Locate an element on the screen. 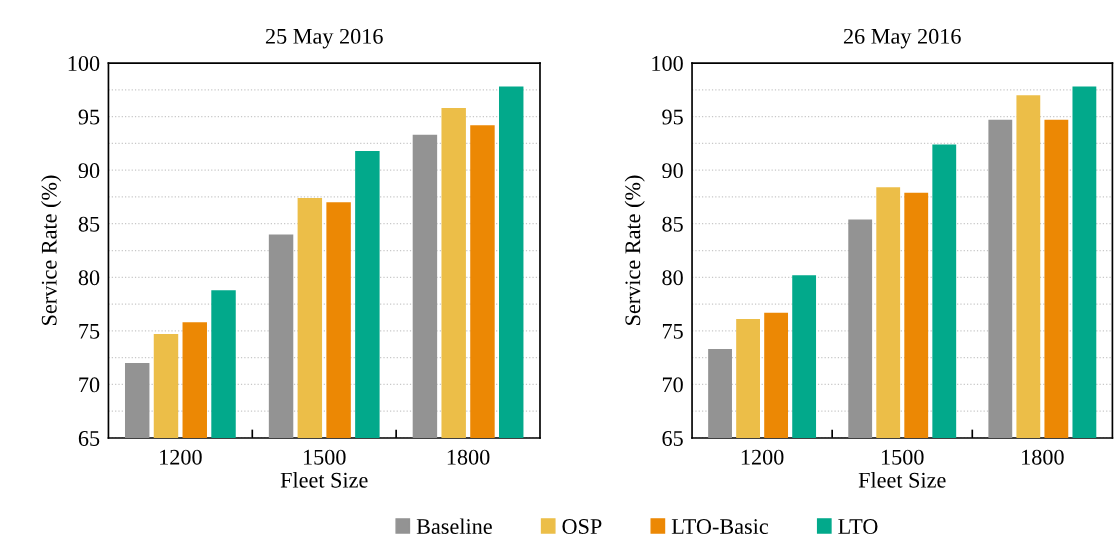 The width and height of the screenshot is (1118, 553). legend-label: LTO is located at coordinates (858, 527).